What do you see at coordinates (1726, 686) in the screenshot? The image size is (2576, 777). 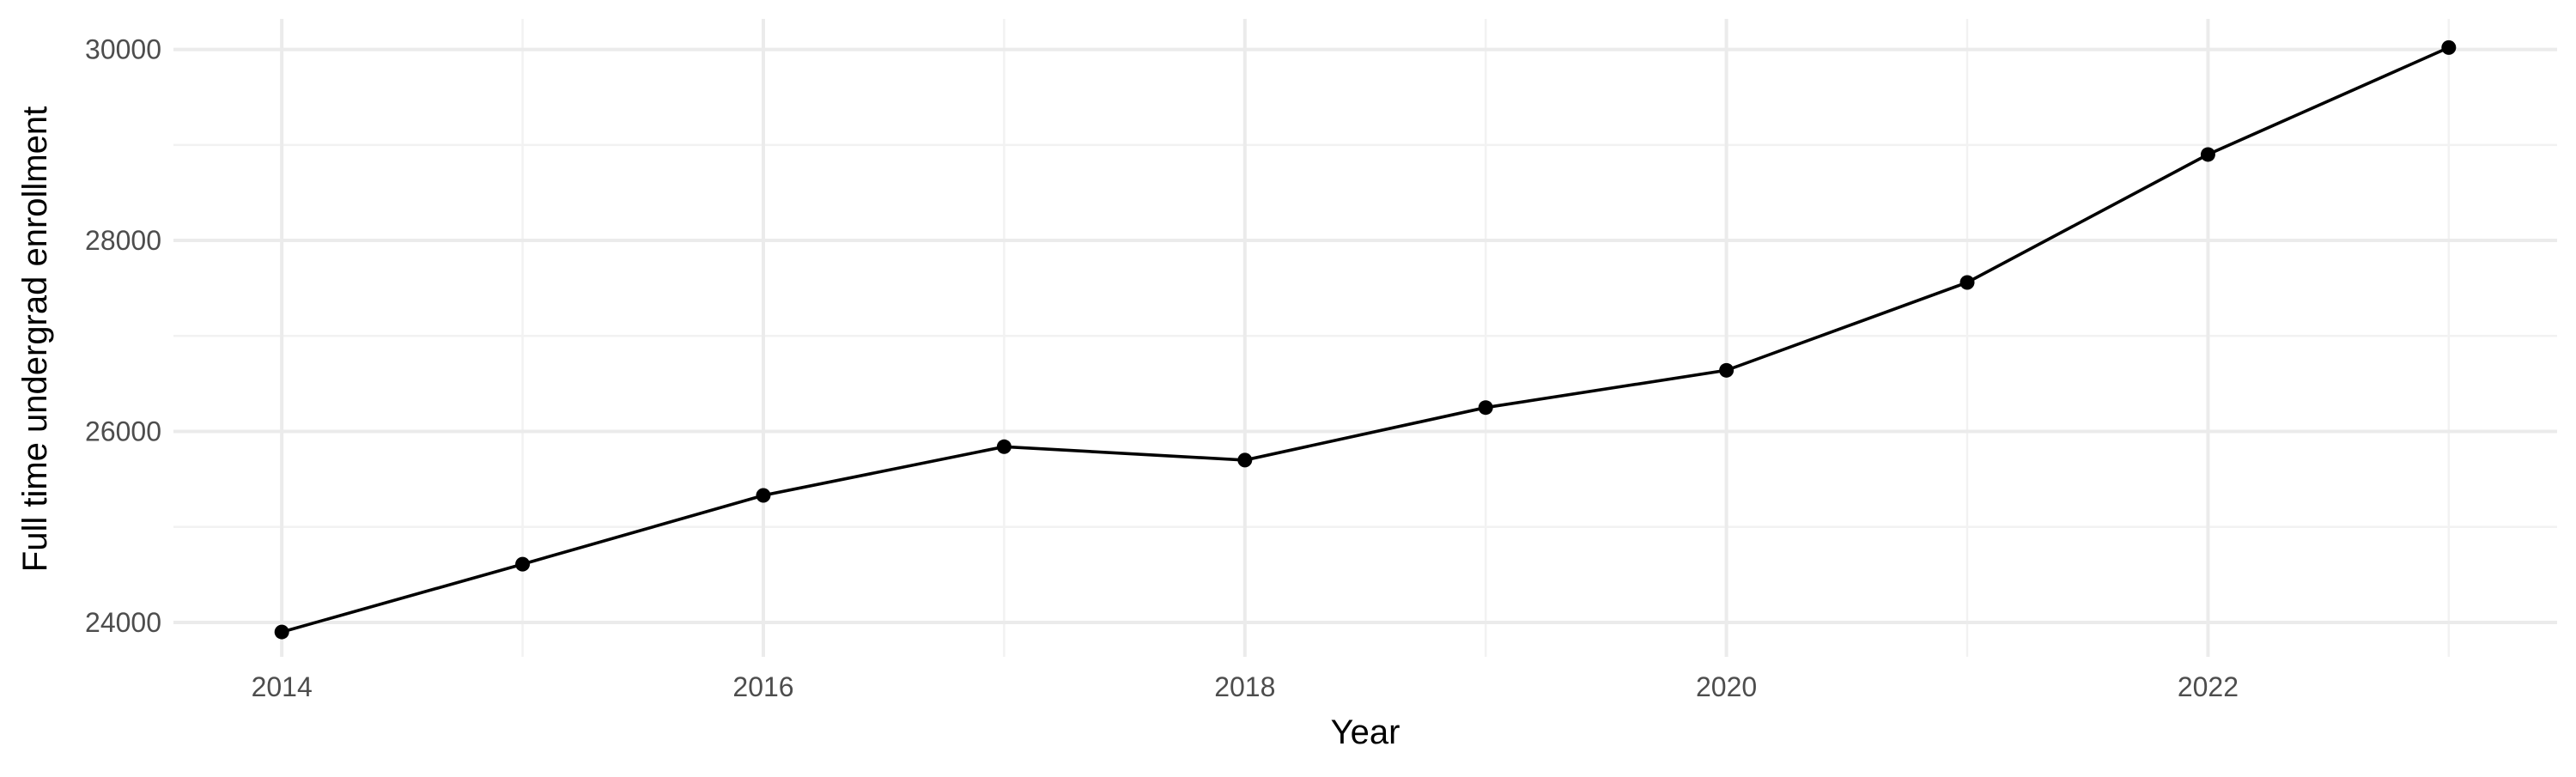 I see `x-tick-label: 2020` at bounding box center [1726, 686].